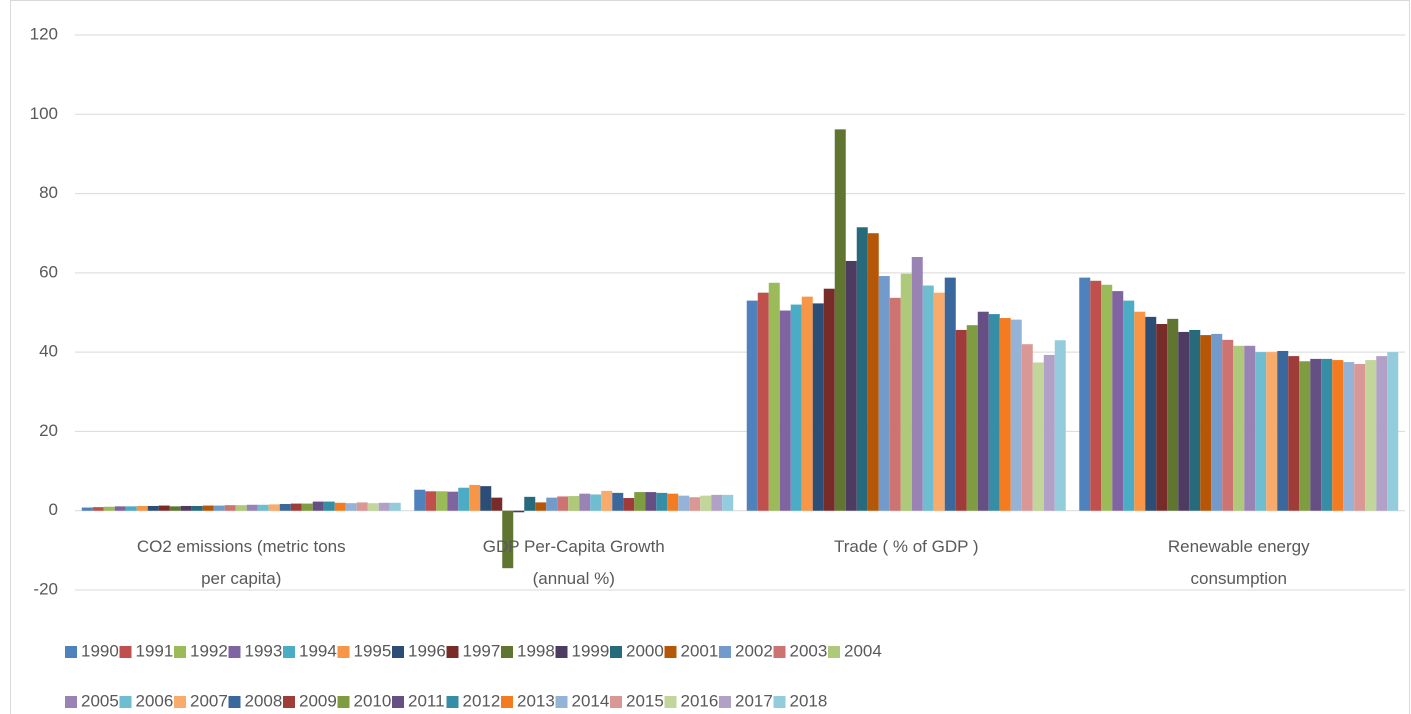 Image resolution: width=1411 pixels, height=714 pixels. Describe the element at coordinates (536, 700) in the screenshot. I see `legend-label: 2013` at that location.